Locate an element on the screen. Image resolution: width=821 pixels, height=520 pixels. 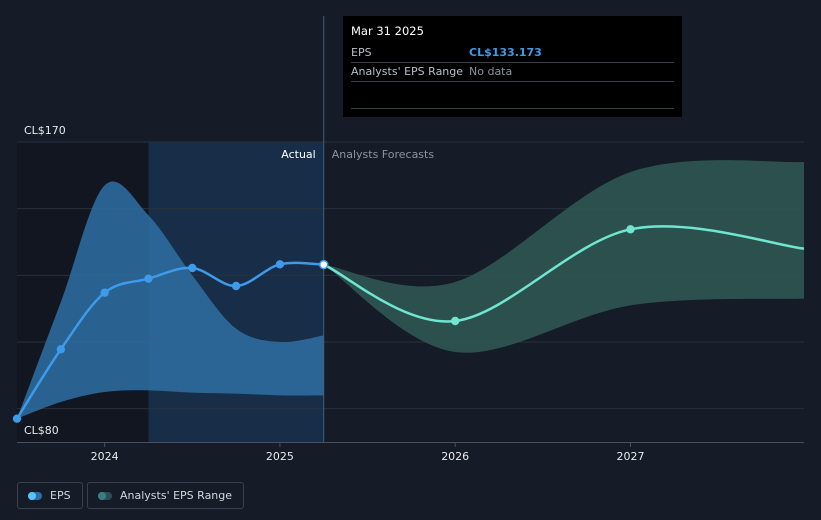
legend-range-label: Analysts' EPS Range is located at coordinates (176, 495).